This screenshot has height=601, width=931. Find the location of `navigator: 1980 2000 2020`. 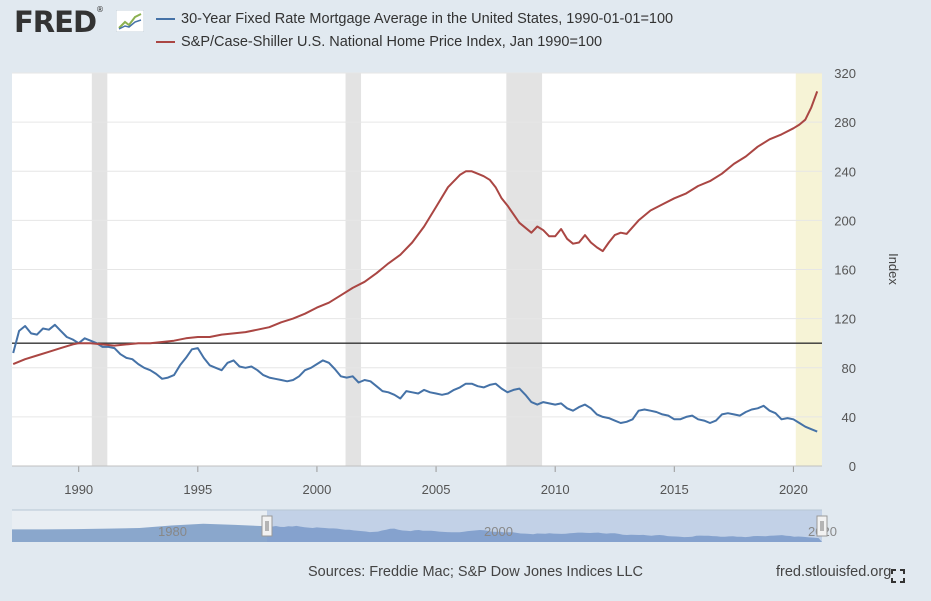

navigator: 1980 2000 2020 is located at coordinates (424, 525).